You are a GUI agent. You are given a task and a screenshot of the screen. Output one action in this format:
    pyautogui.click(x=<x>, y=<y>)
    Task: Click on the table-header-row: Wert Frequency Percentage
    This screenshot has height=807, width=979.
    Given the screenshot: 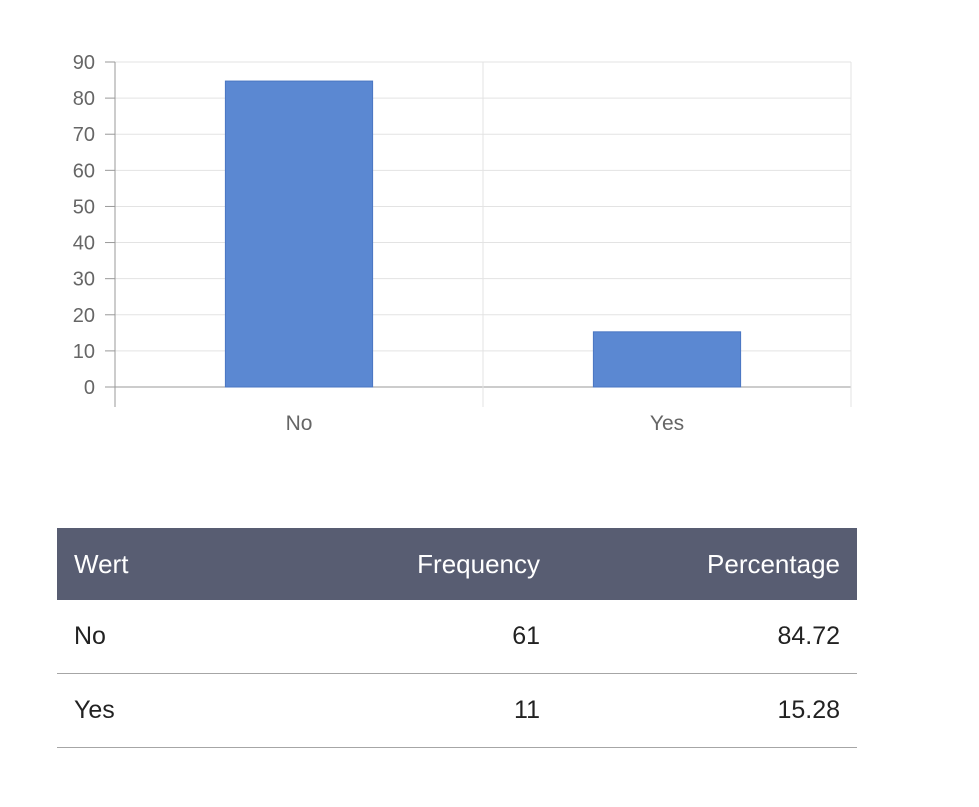 What is the action you would take?
    pyautogui.click(x=457, y=564)
    